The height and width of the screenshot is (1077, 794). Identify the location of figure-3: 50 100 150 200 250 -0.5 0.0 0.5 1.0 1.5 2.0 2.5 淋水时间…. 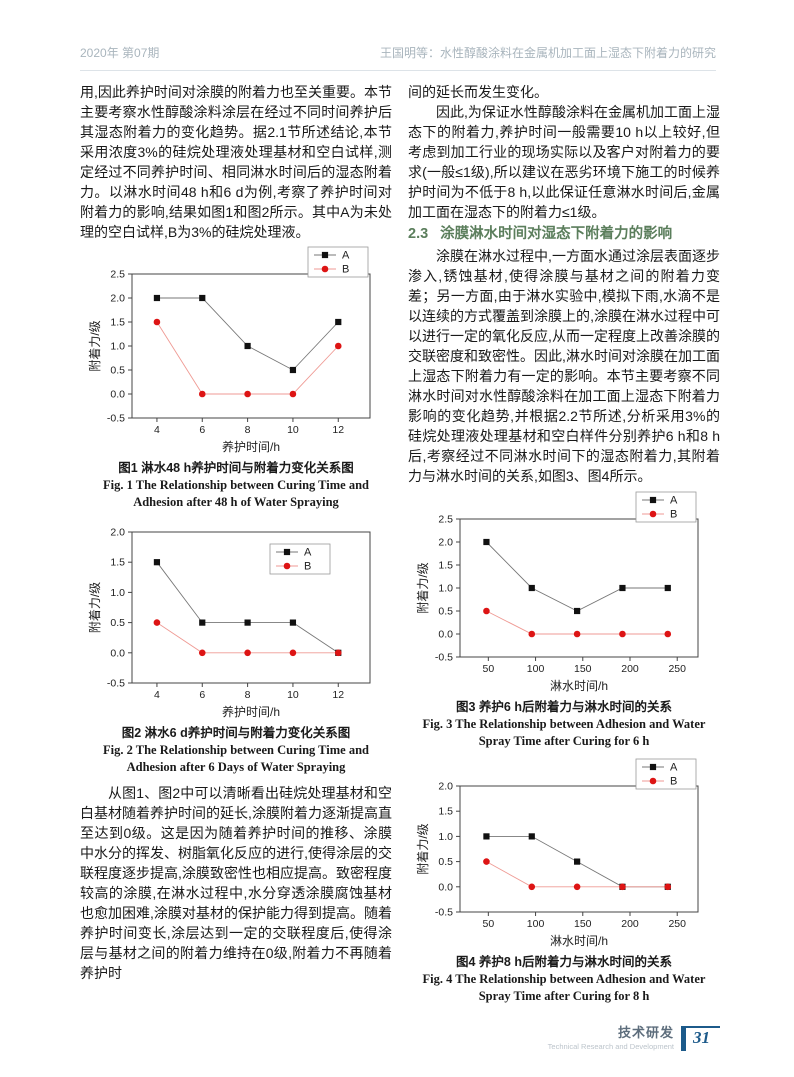
(564, 620).